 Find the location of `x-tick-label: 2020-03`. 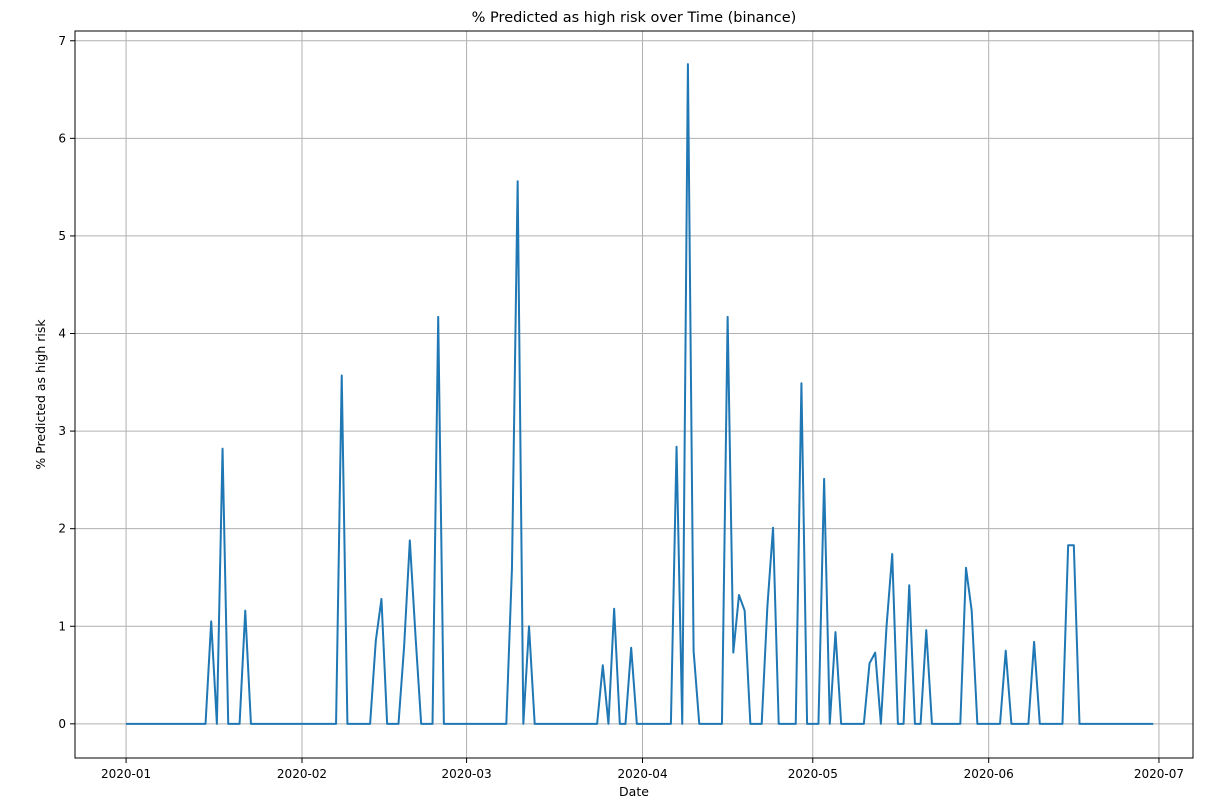

x-tick-label: 2020-03 is located at coordinates (467, 774).